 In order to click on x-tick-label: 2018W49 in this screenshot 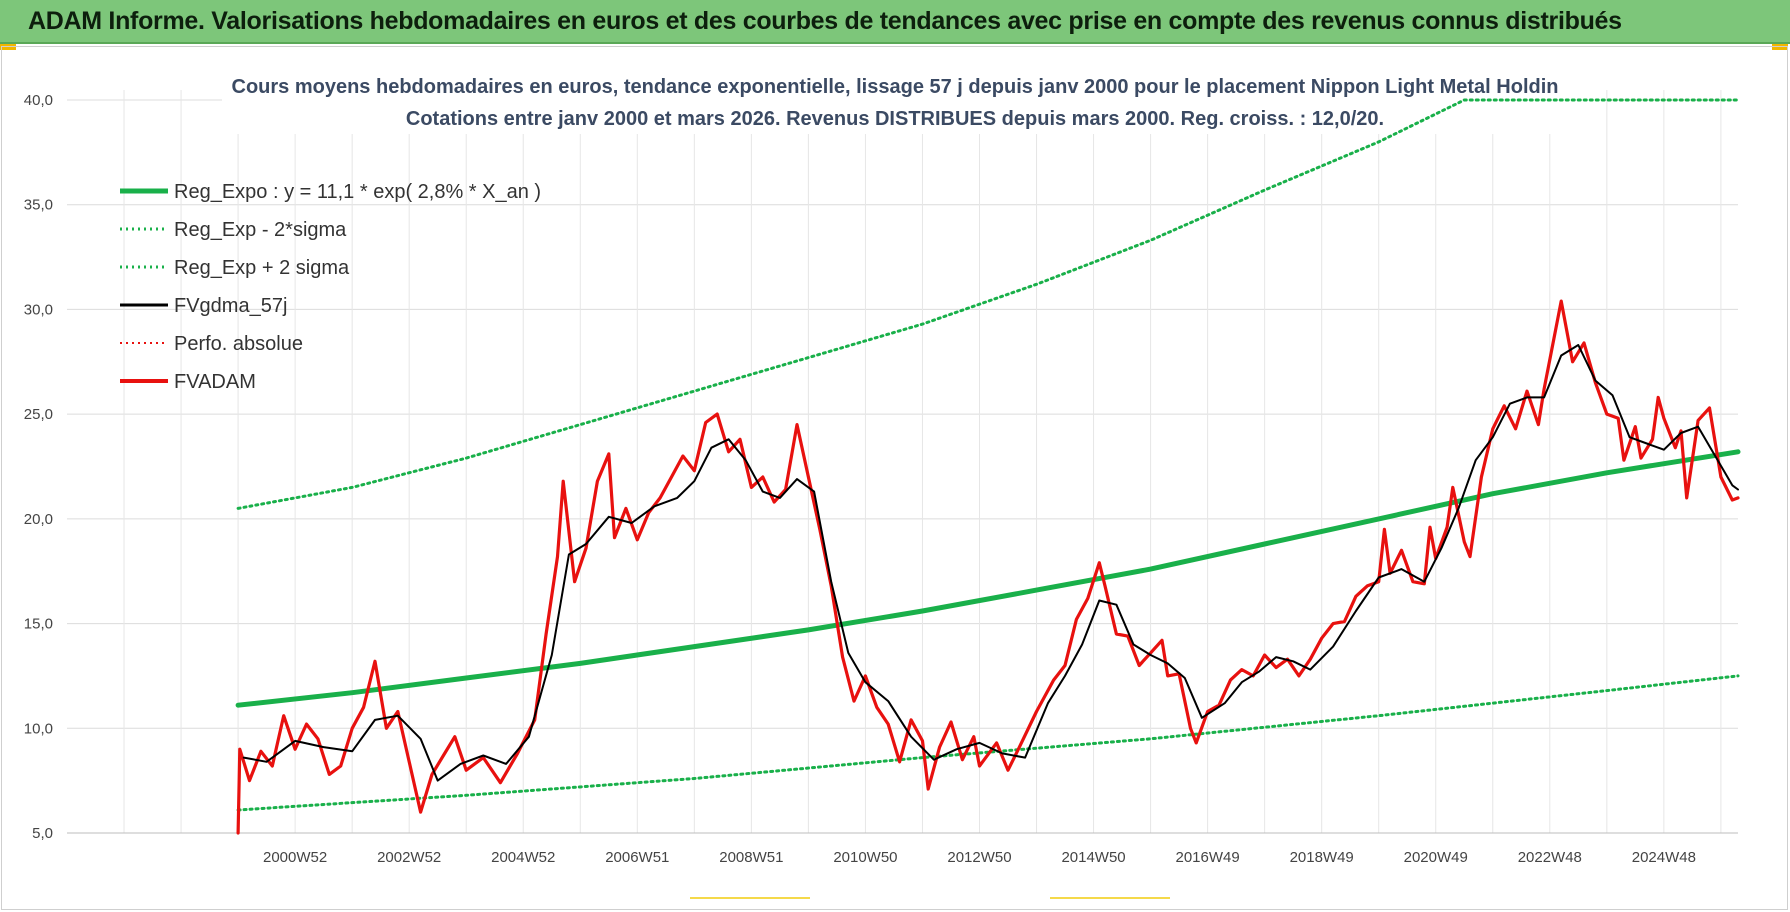, I will do `click(1322, 857)`.